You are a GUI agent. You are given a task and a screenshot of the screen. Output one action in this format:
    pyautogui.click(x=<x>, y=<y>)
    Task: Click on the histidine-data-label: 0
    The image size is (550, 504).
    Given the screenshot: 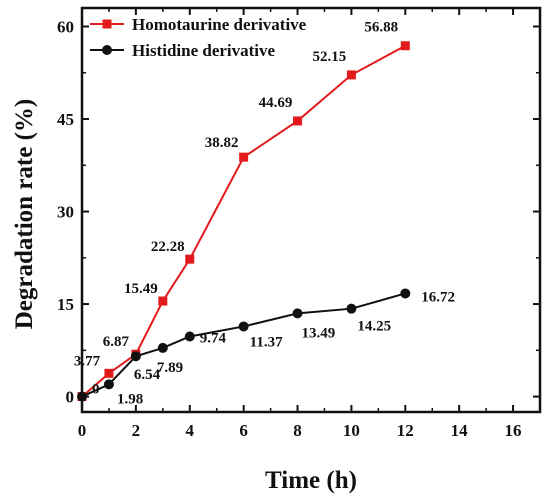 What is the action you would take?
    pyautogui.click(x=96, y=390)
    